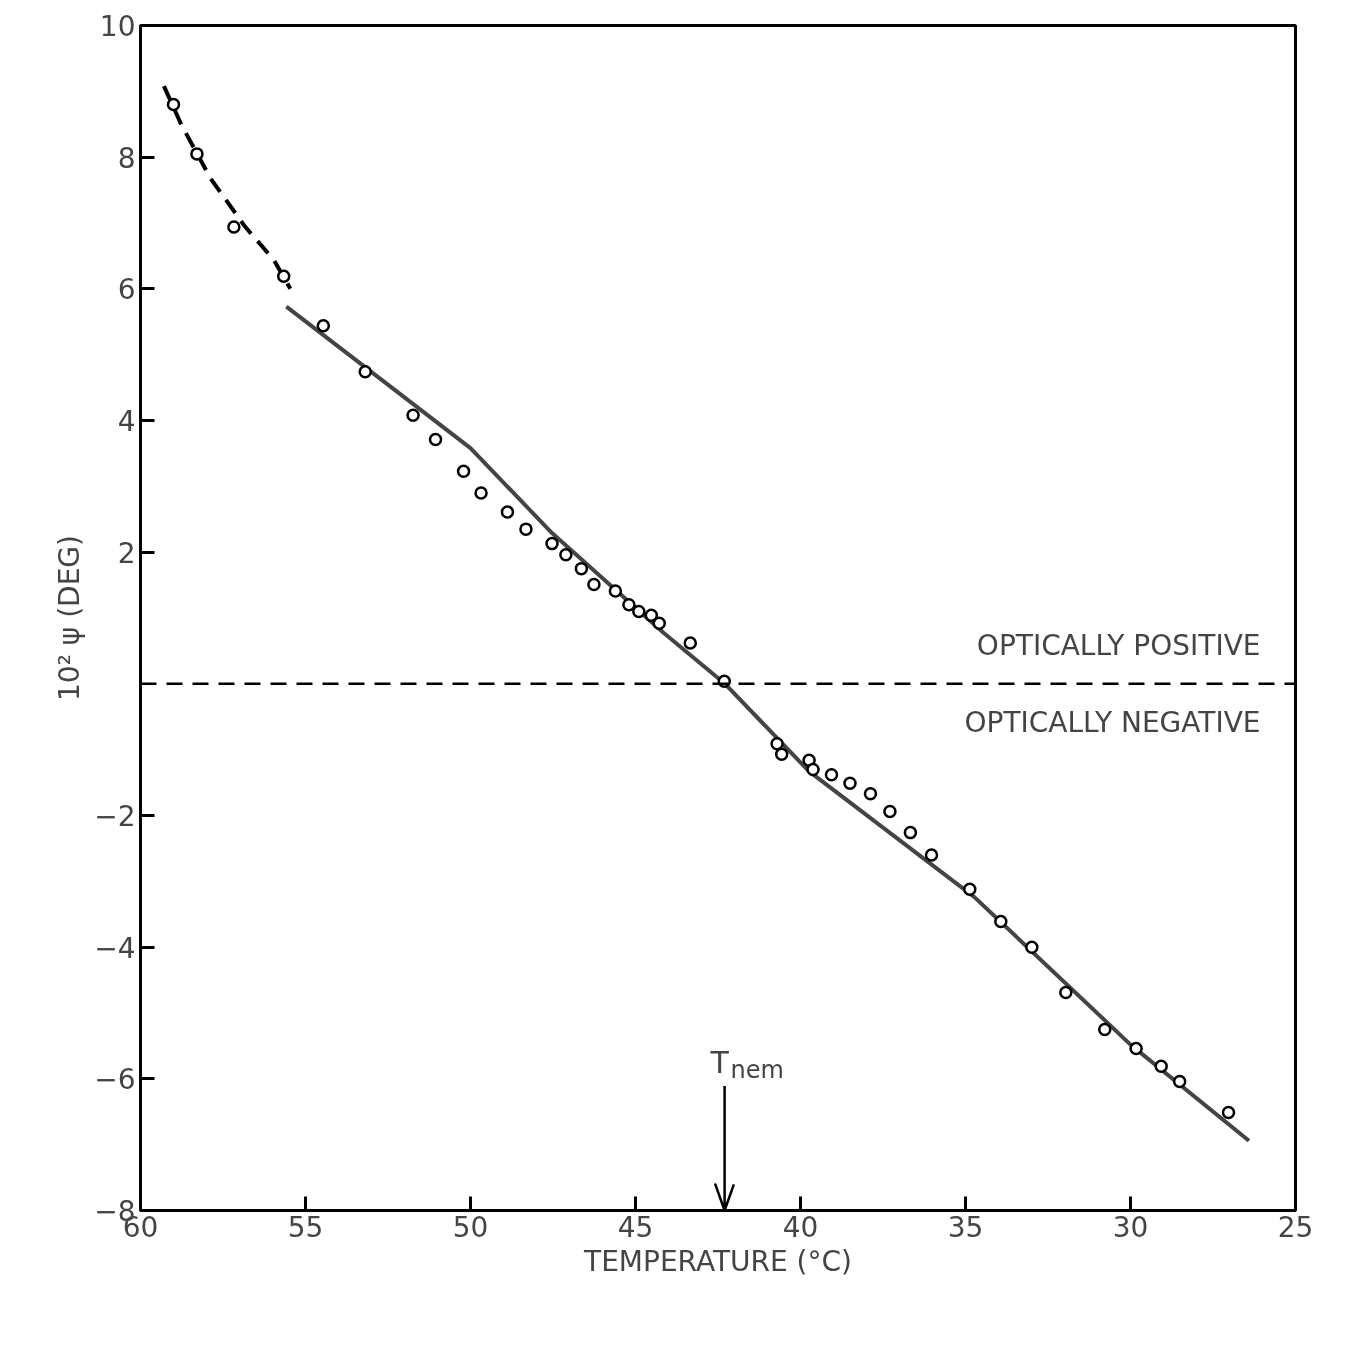 The height and width of the screenshot is (1368, 1357). I want to click on x-tick-label: 35, so click(965, 1227).